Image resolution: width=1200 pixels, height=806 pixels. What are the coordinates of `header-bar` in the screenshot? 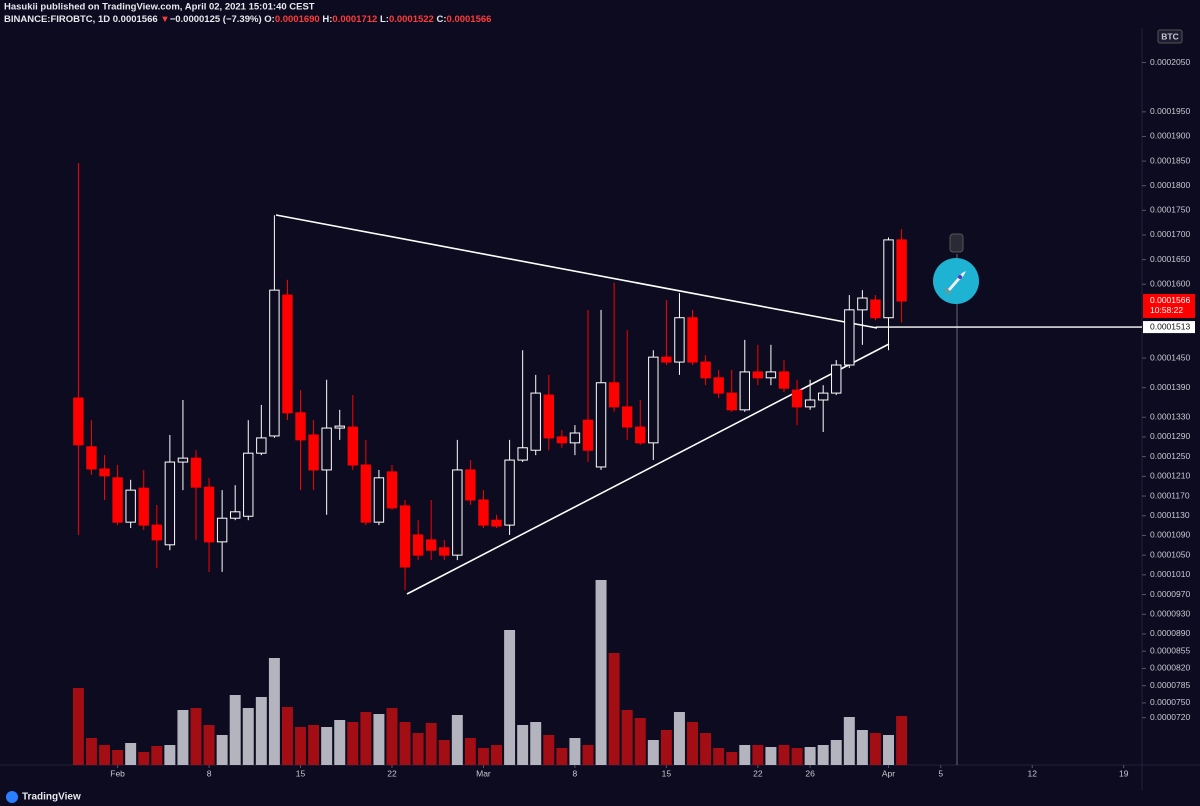 It's located at (600, 14).